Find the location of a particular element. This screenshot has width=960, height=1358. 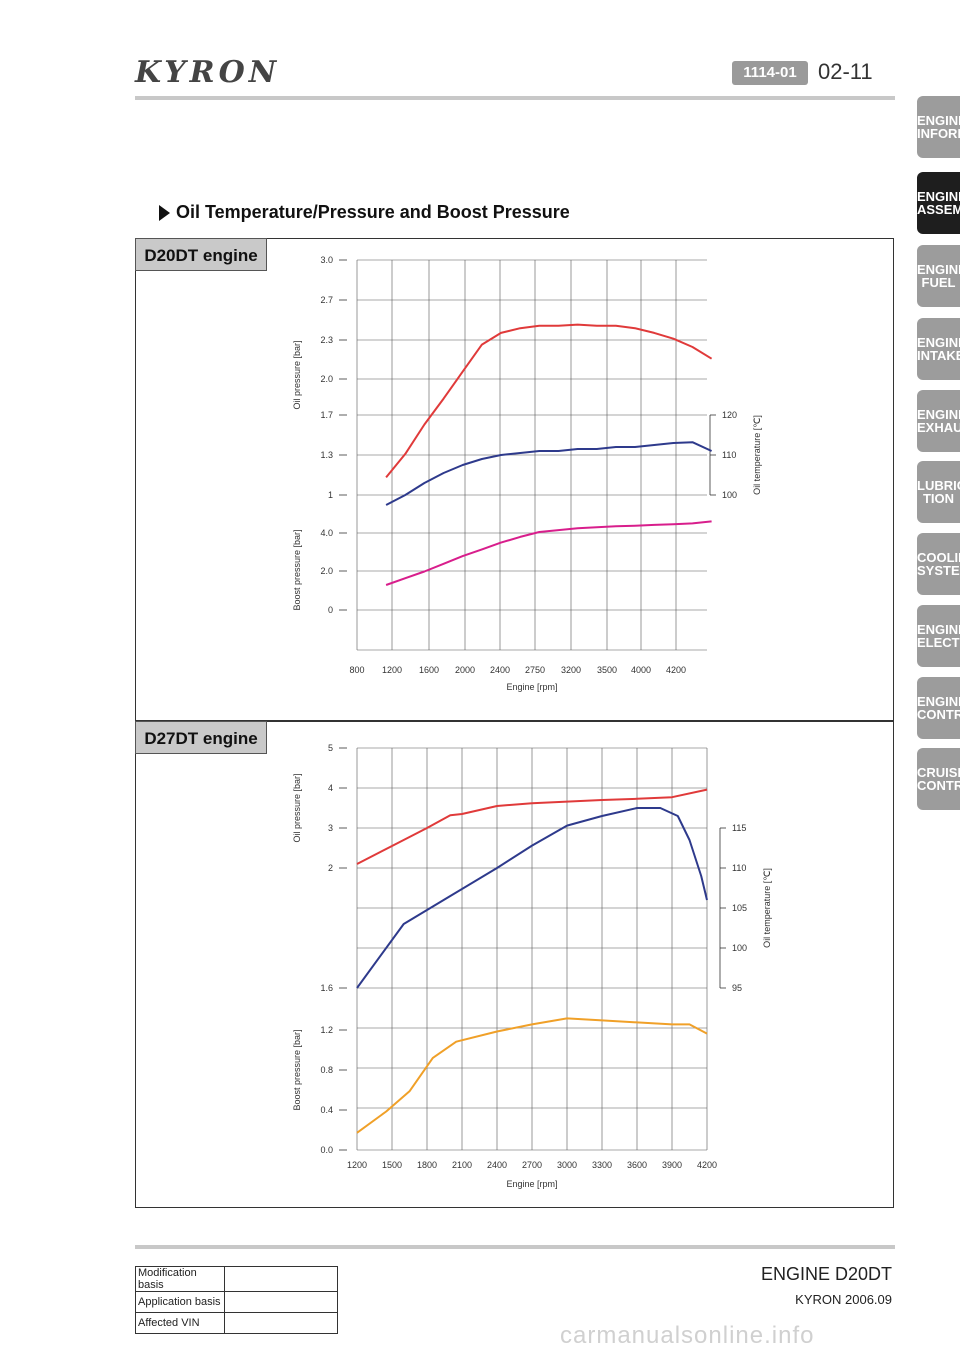

boost-pressure-axis-label: Boost pressure [bar] is located at coordinates (297, 1069).